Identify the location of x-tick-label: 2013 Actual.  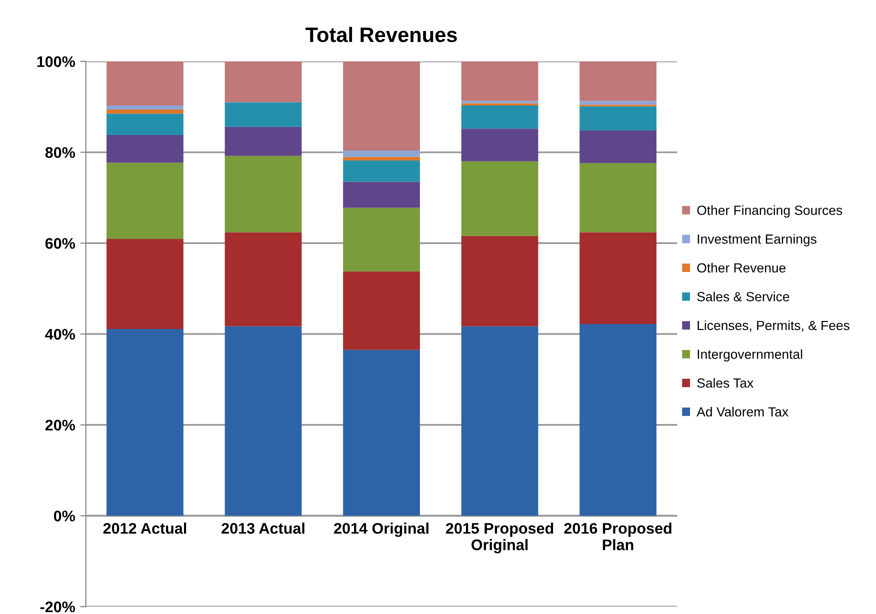
(263, 528).